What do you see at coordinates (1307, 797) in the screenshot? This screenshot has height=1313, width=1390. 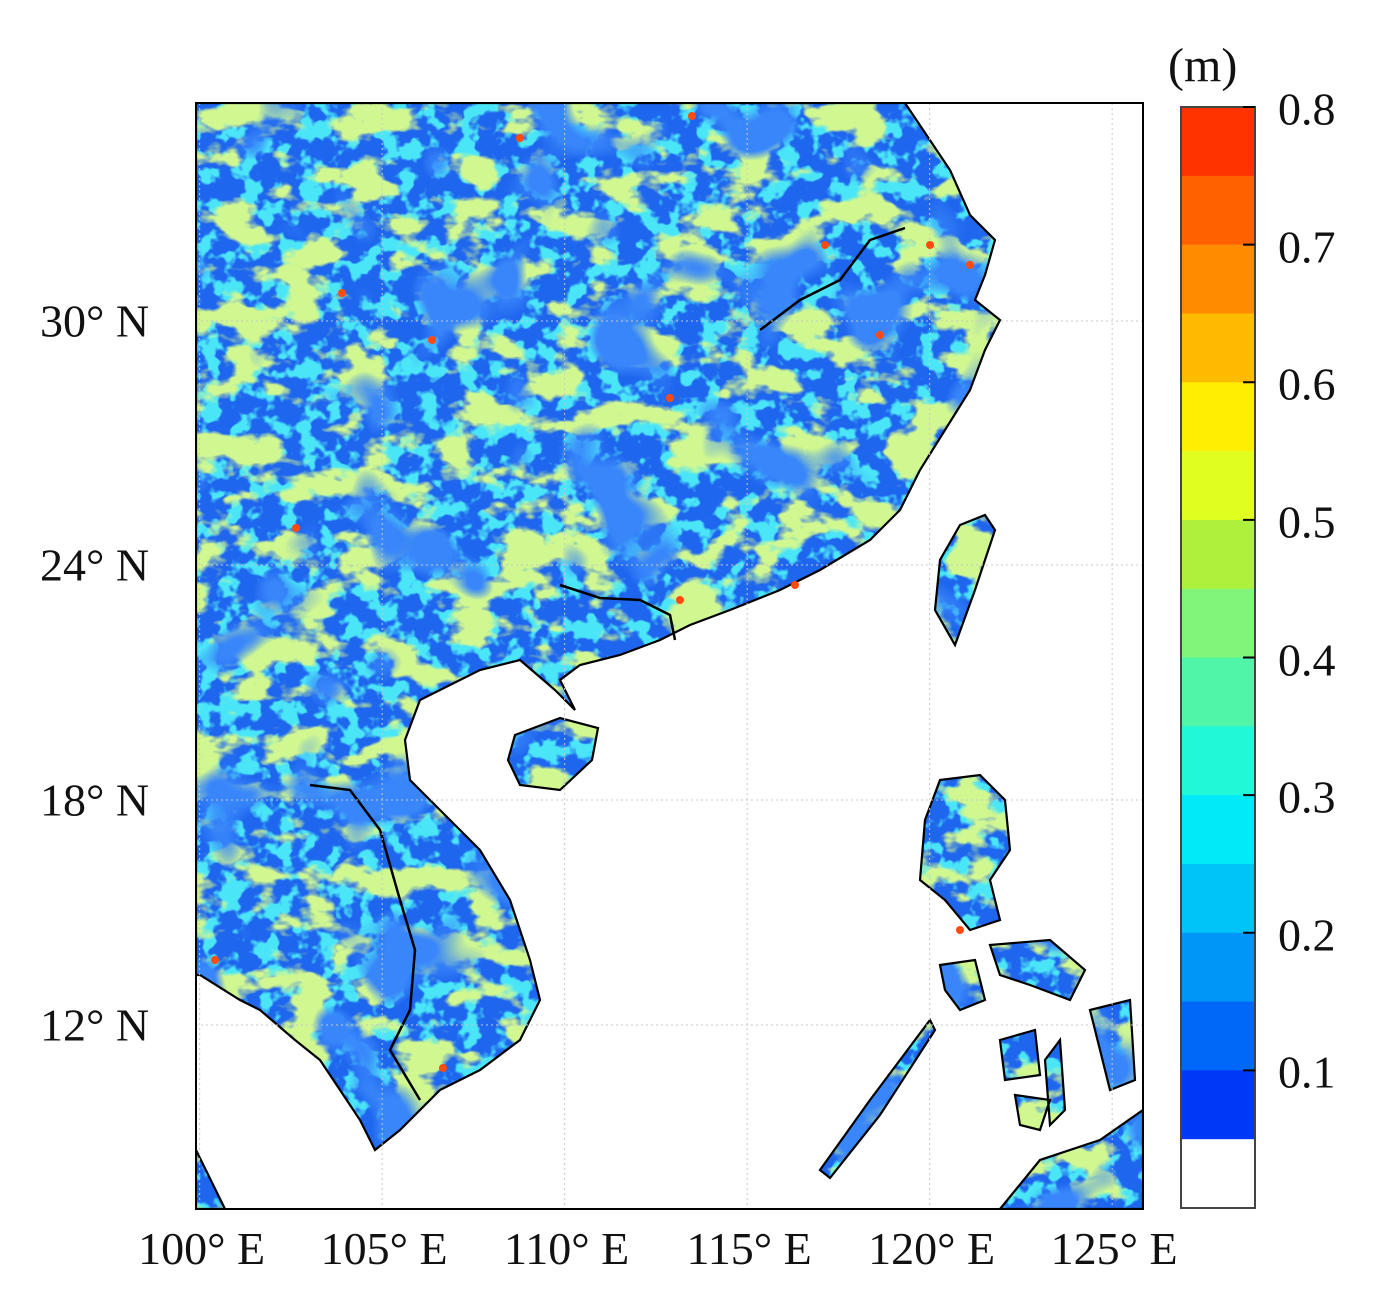 I see `colorbar-tick-label: 0.3` at bounding box center [1307, 797].